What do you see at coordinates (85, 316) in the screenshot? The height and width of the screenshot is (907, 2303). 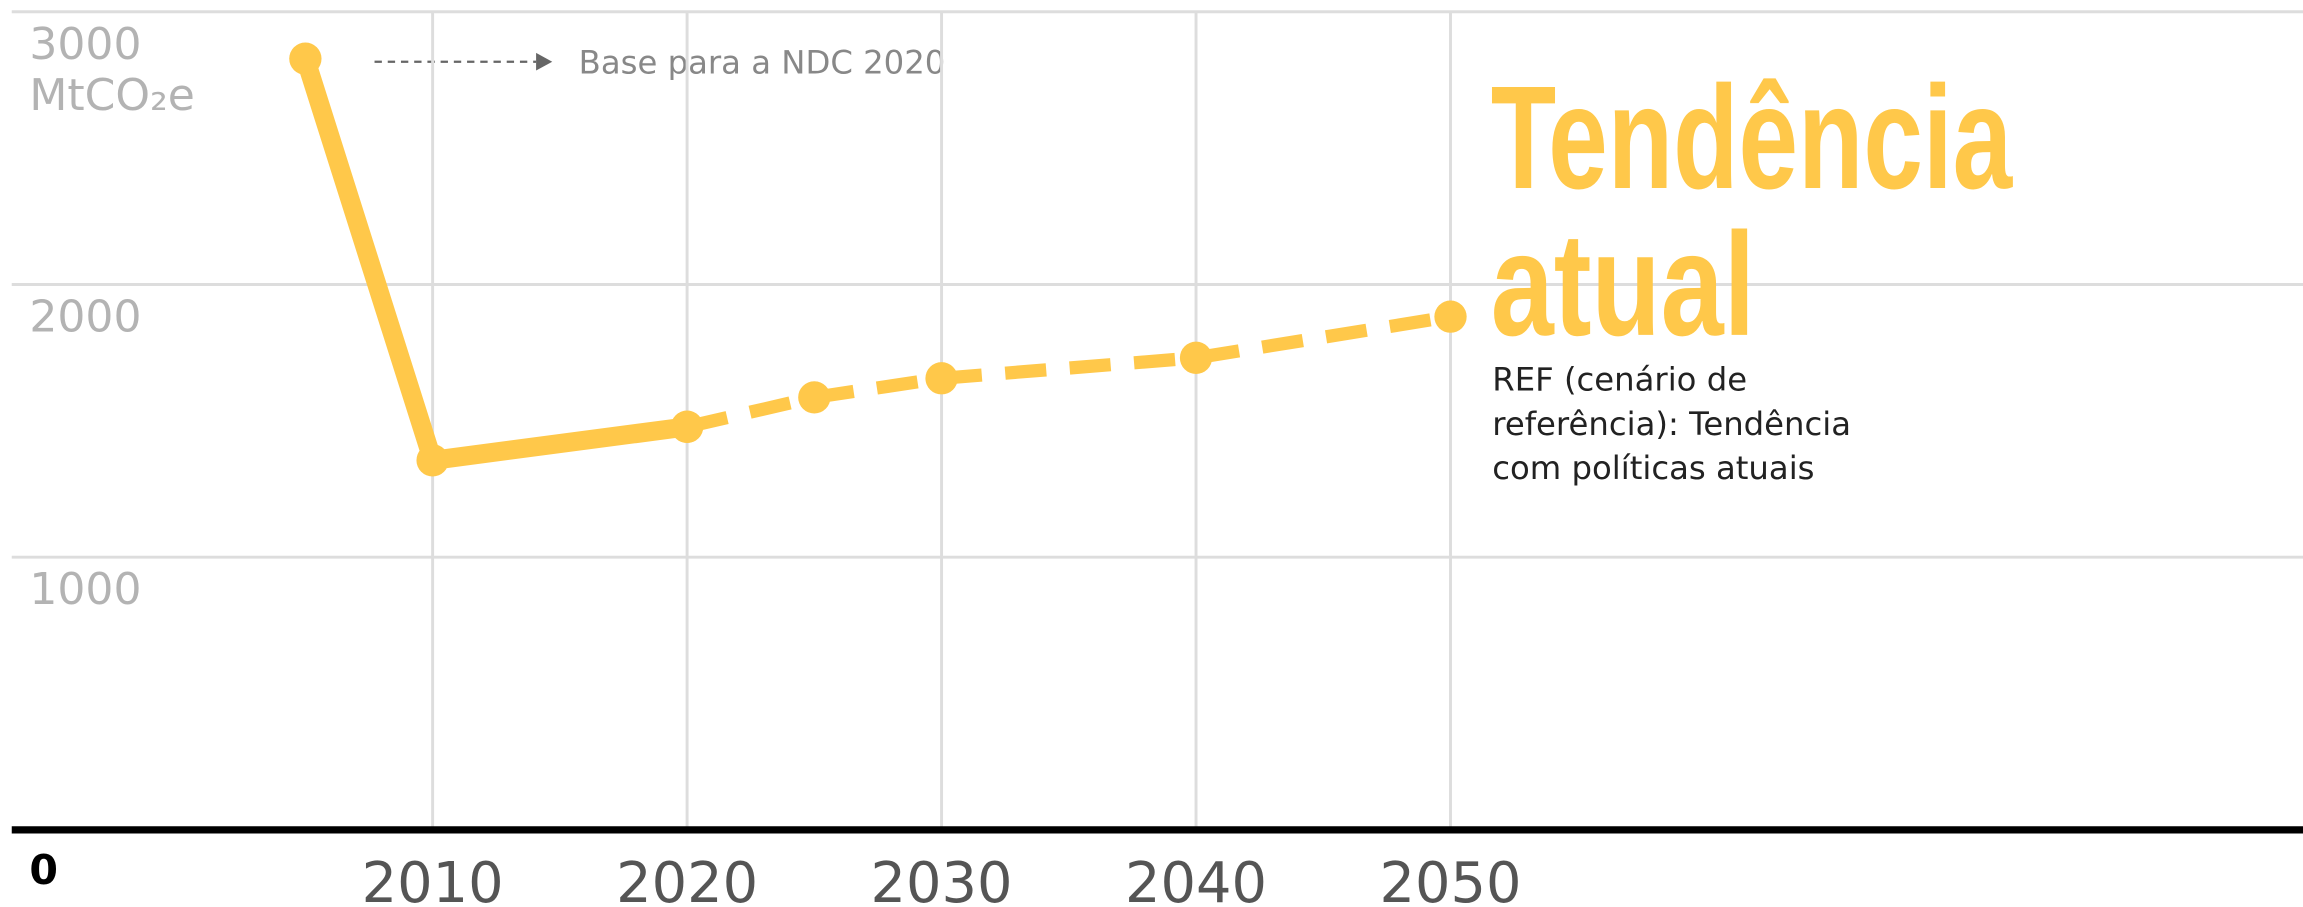 I see `y-tick-label: 2000` at bounding box center [85, 316].